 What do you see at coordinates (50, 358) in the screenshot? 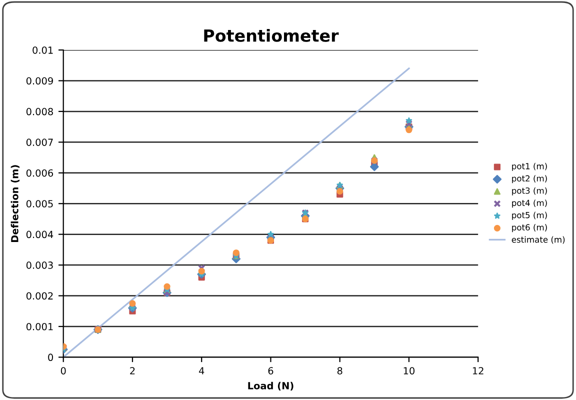
I see `y-tick-label: 0` at bounding box center [50, 358].